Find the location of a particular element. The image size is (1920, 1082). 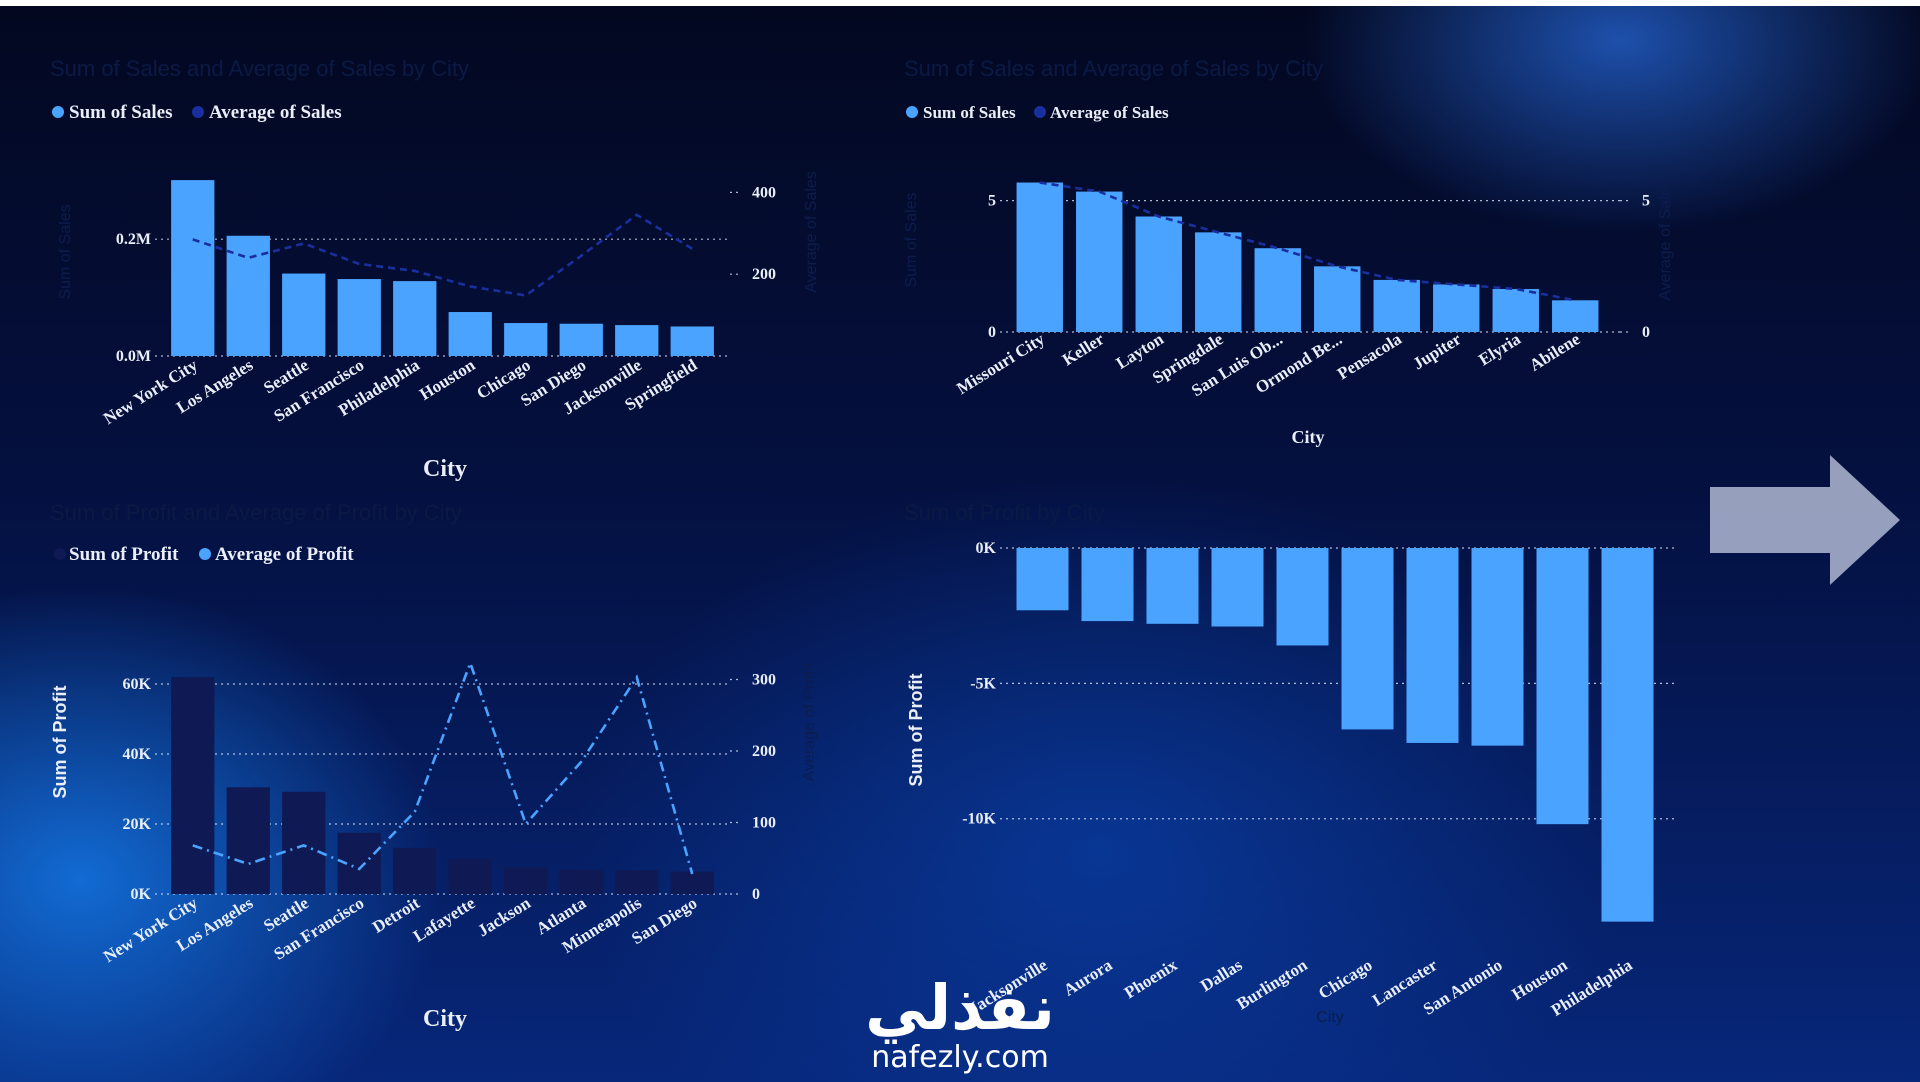

bar-lancaster is located at coordinates (1432, 645).